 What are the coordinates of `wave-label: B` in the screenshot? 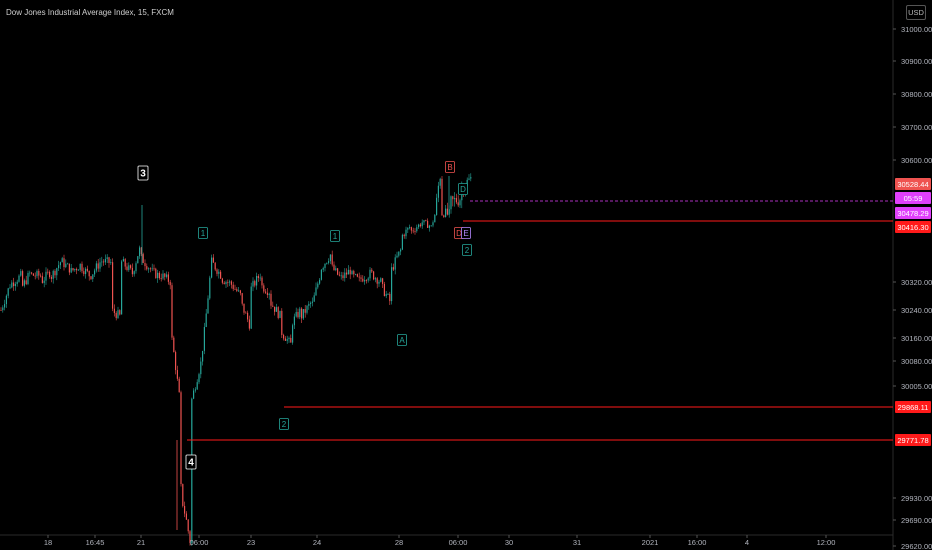 It's located at (449, 167).